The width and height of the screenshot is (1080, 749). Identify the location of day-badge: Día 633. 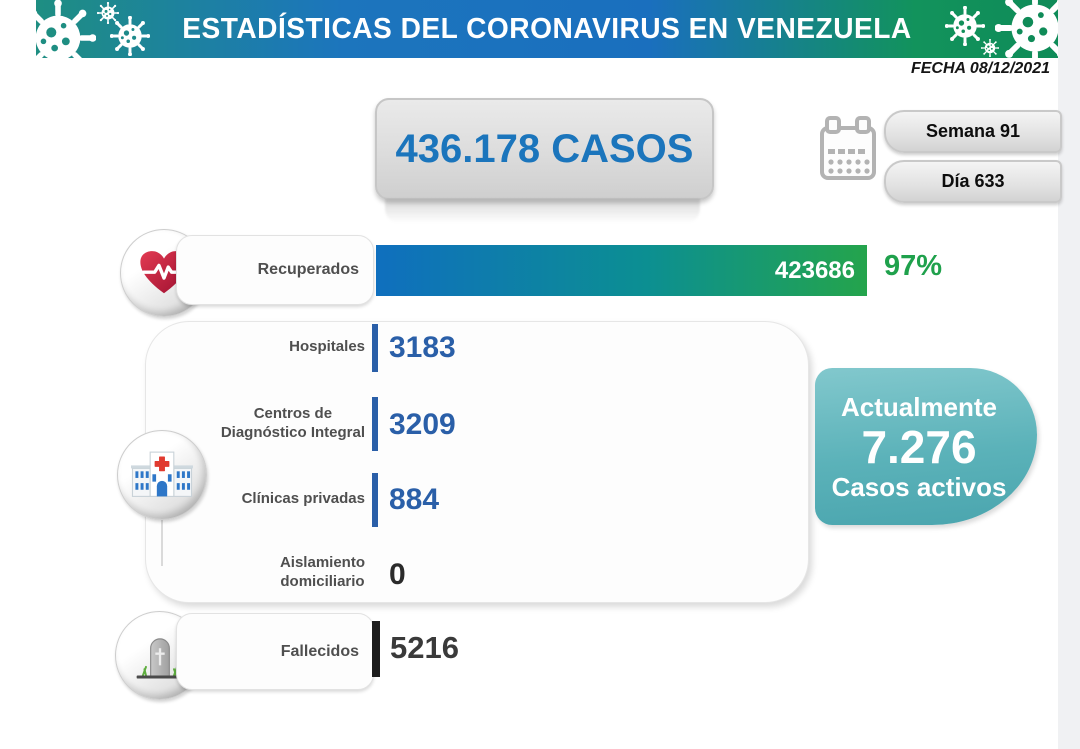
(973, 181).